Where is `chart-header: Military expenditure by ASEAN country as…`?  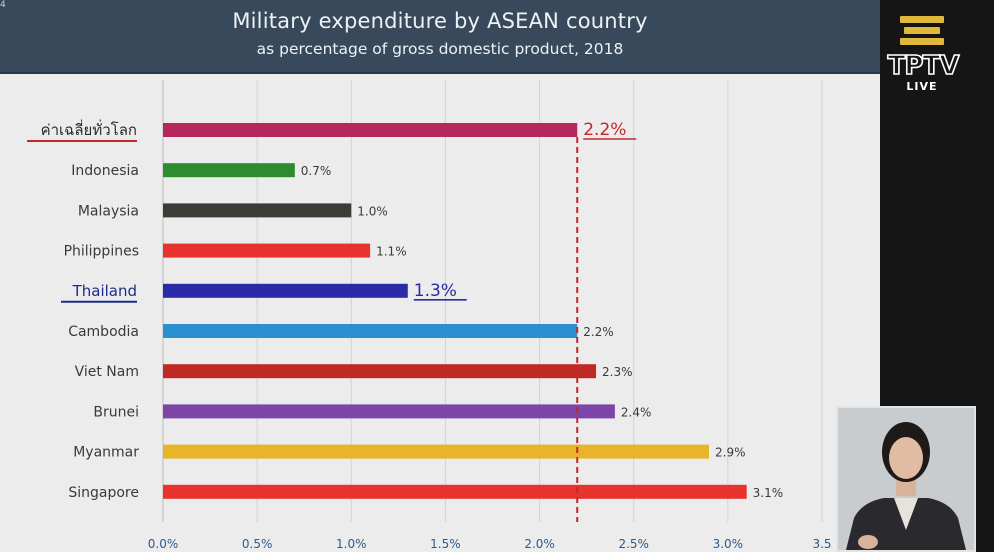
chart-header: Military expenditure by ASEAN country as… is located at coordinates (440, 37).